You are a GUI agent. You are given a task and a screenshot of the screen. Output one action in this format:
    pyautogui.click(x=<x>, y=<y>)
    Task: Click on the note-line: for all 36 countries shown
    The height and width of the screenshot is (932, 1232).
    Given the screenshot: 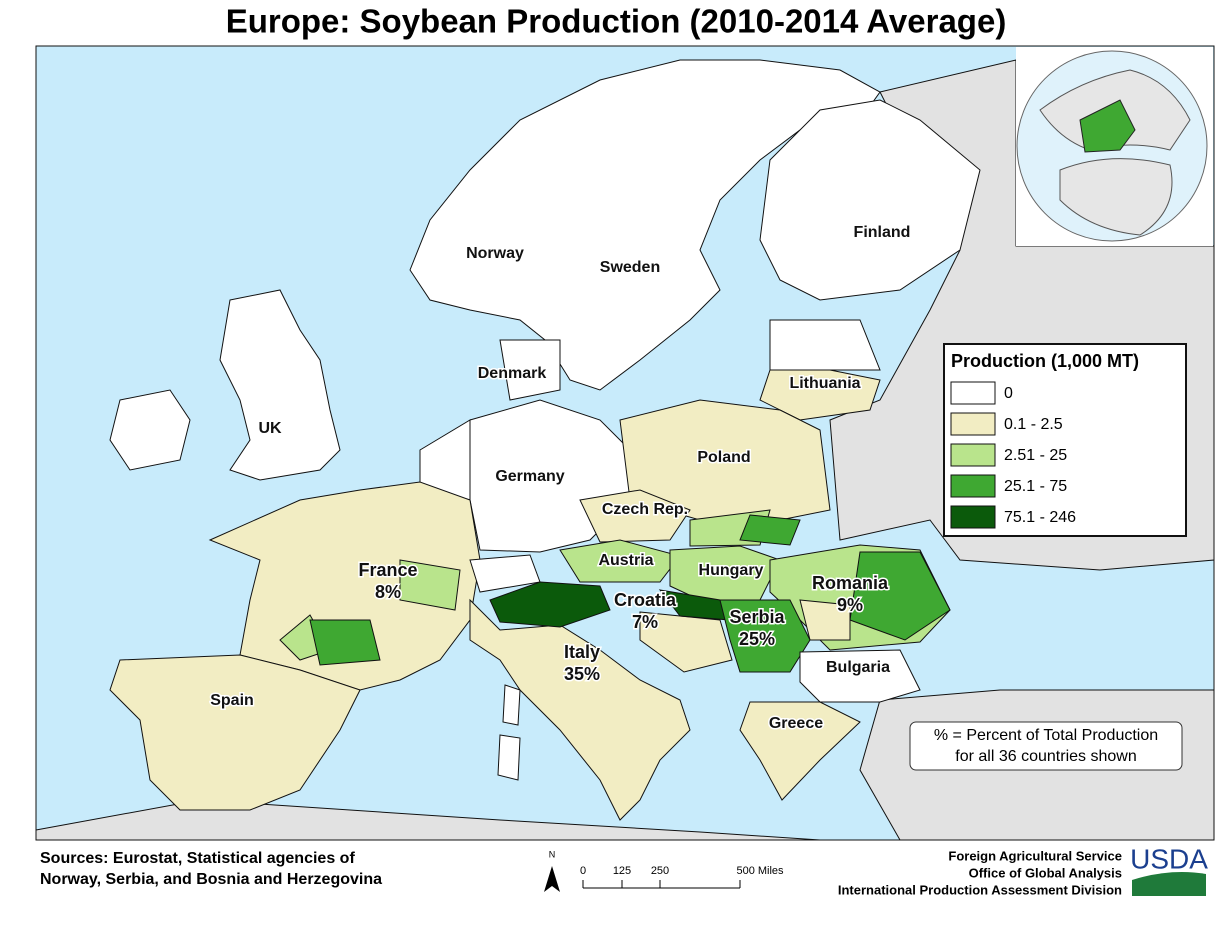 What is the action you would take?
    pyautogui.click(x=1045, y=756)
    